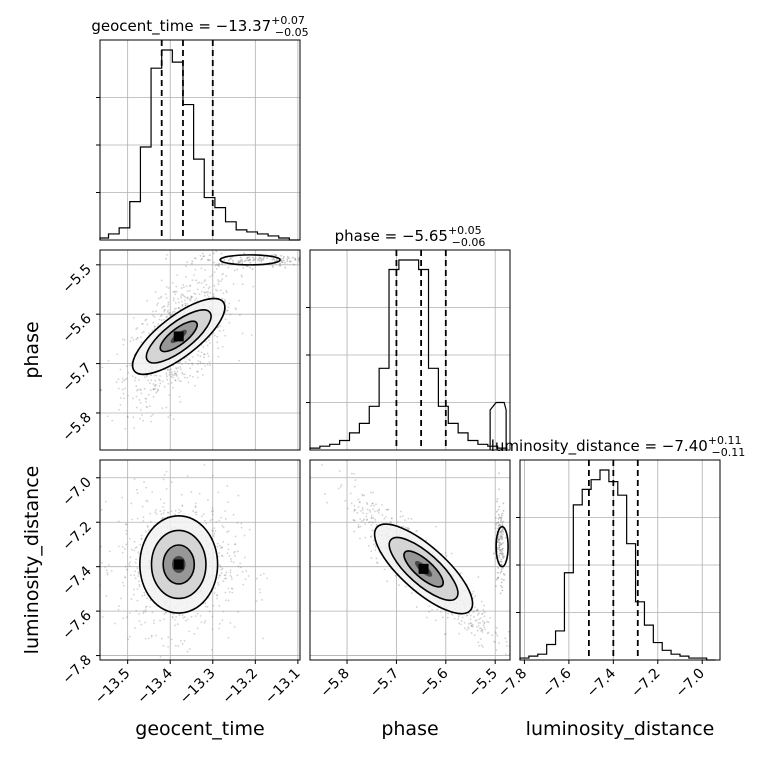 The height and width of the screenshot is (760, 760). Describe the element at coordinates (250, 260) in the screenshot. I see `density-contour` at that location.